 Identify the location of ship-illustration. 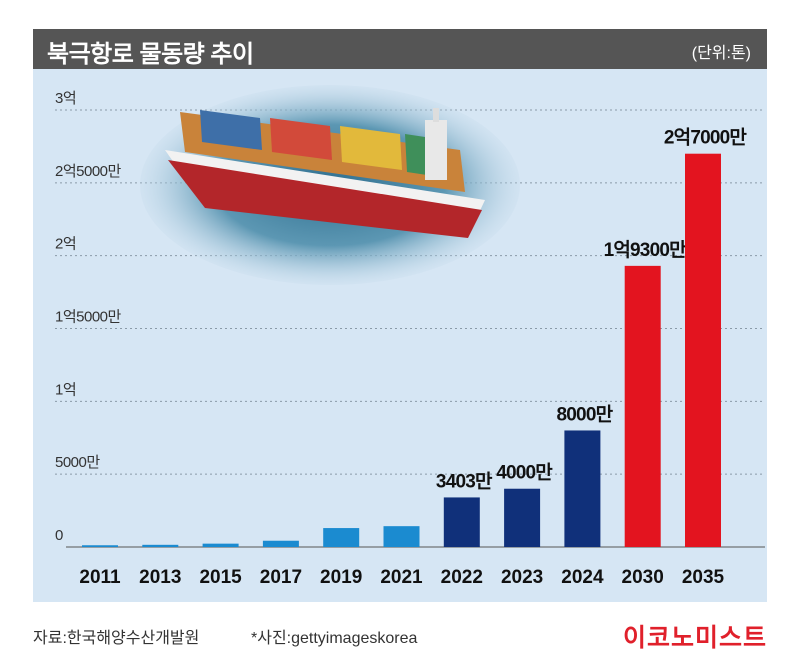
(330, 185).